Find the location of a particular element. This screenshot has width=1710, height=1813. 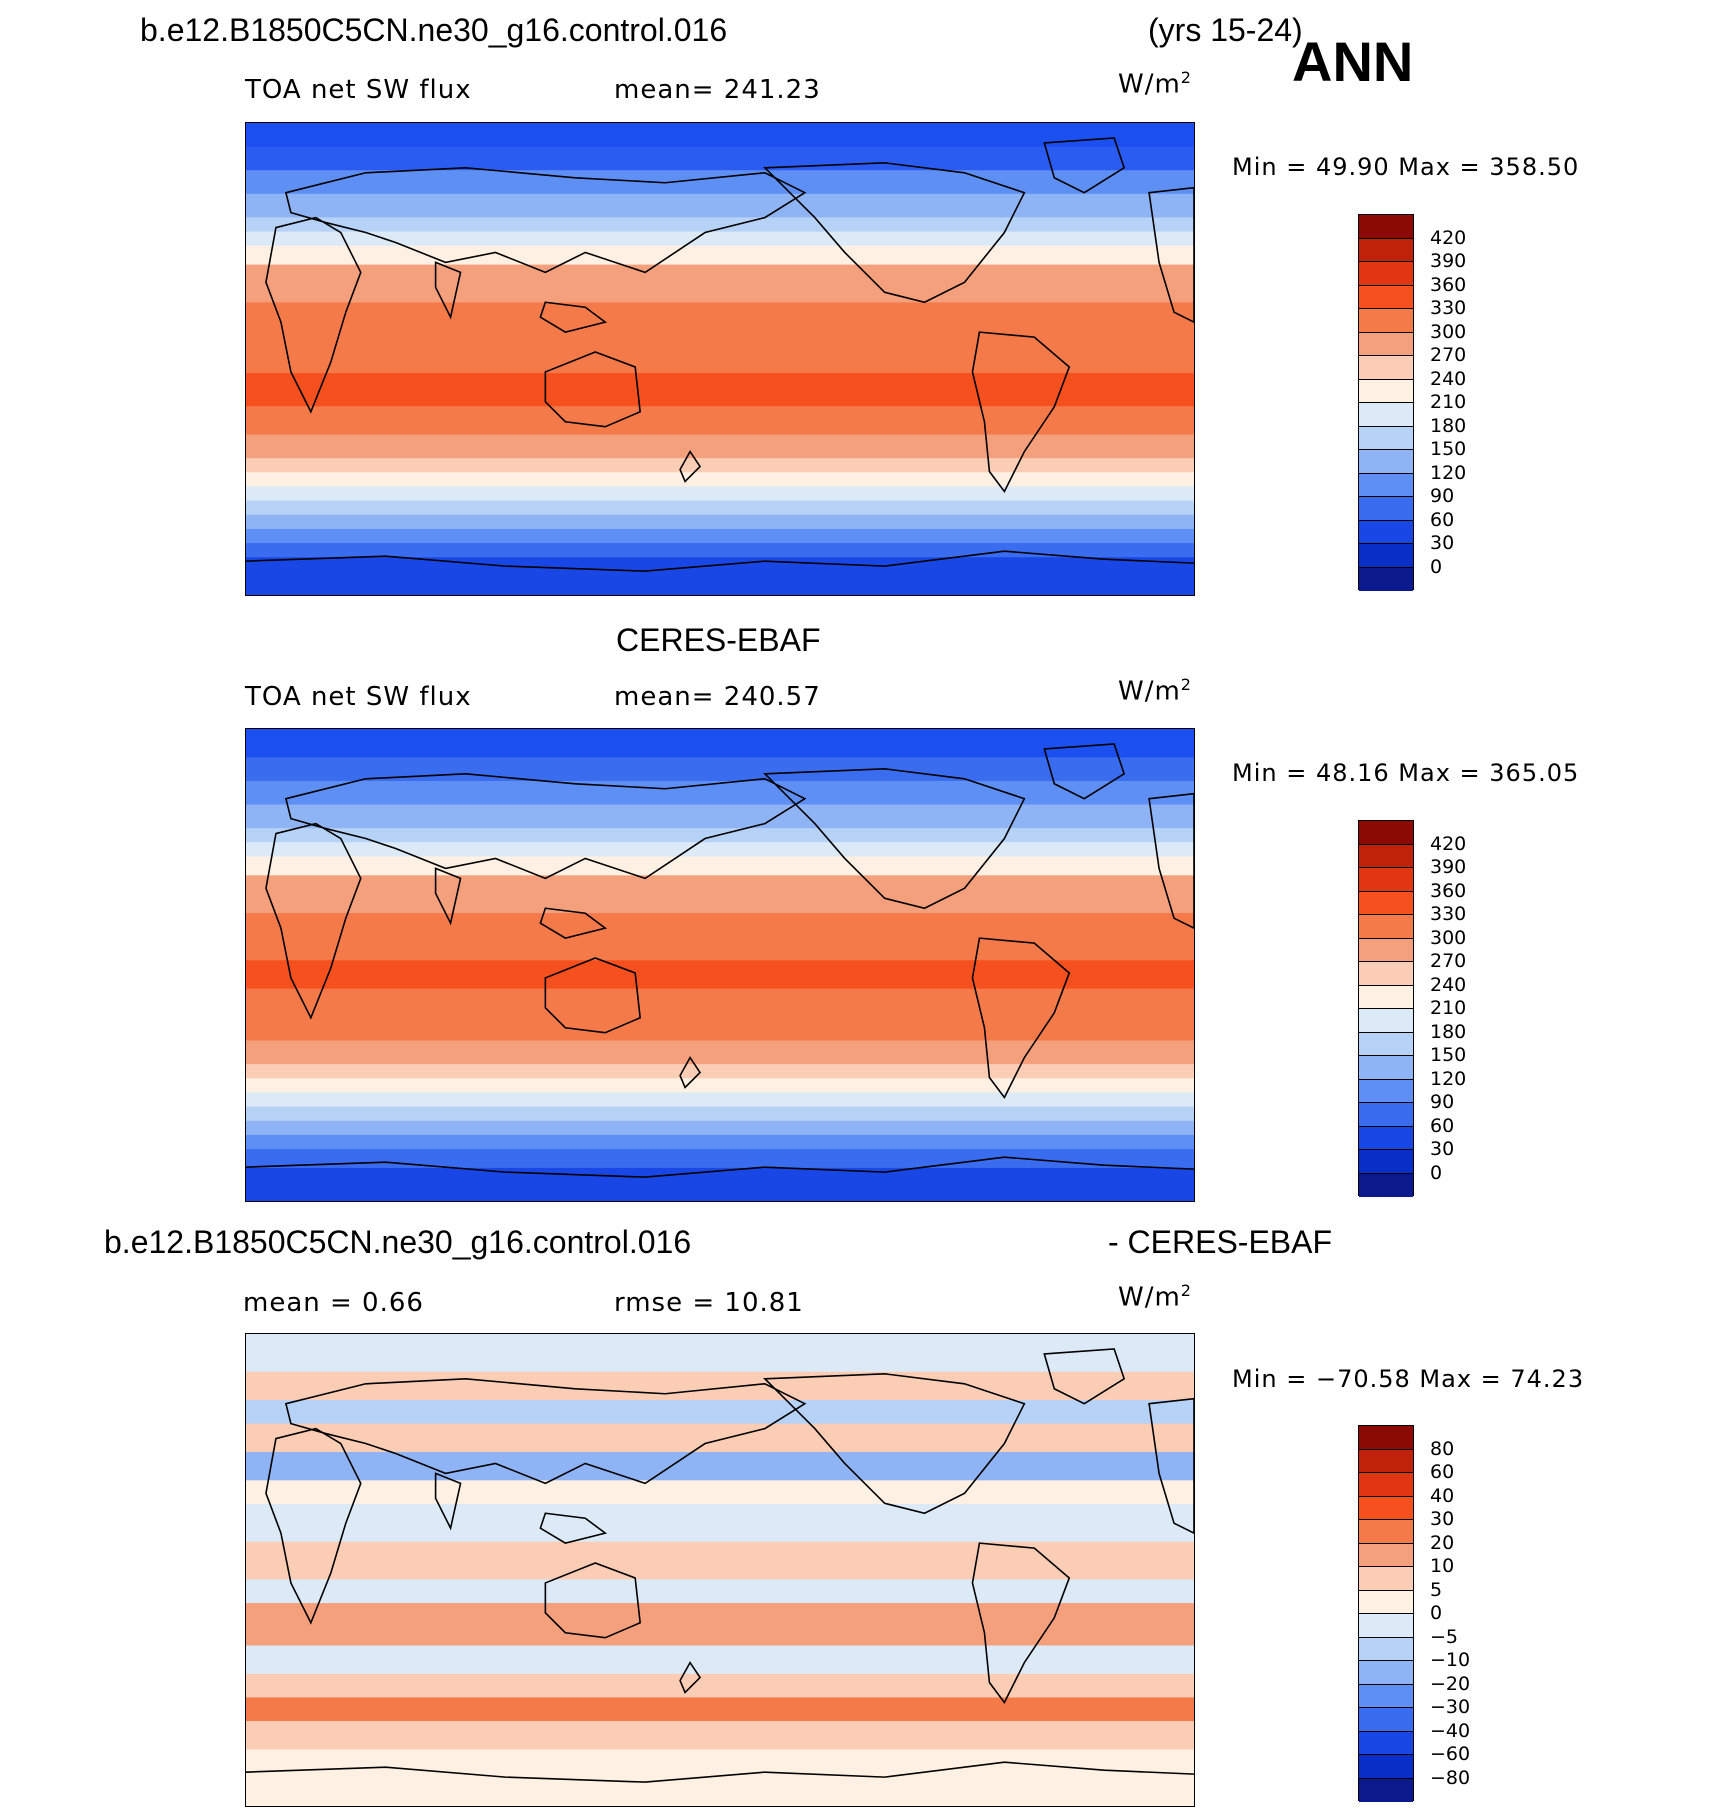

colorbar-tick-label: −30 is located at coordinates (1450, 1707).